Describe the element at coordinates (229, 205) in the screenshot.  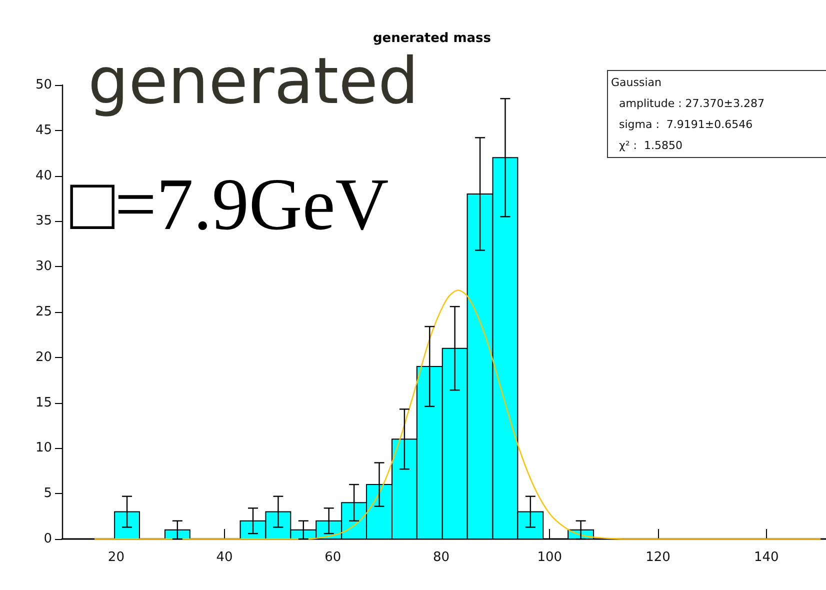
I see `annotation: □=7.9GeV` at that location.